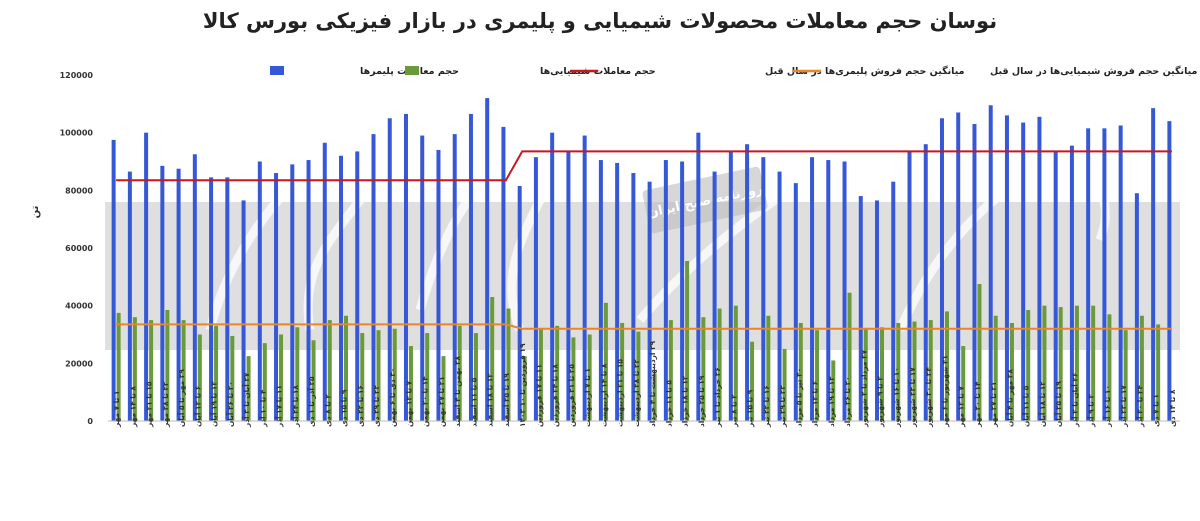  Describe the element at coordinates (506, 400) in the screenshot. I see `x-tick-label: ۱۹ تا ۲۵ اسفند` at that location.